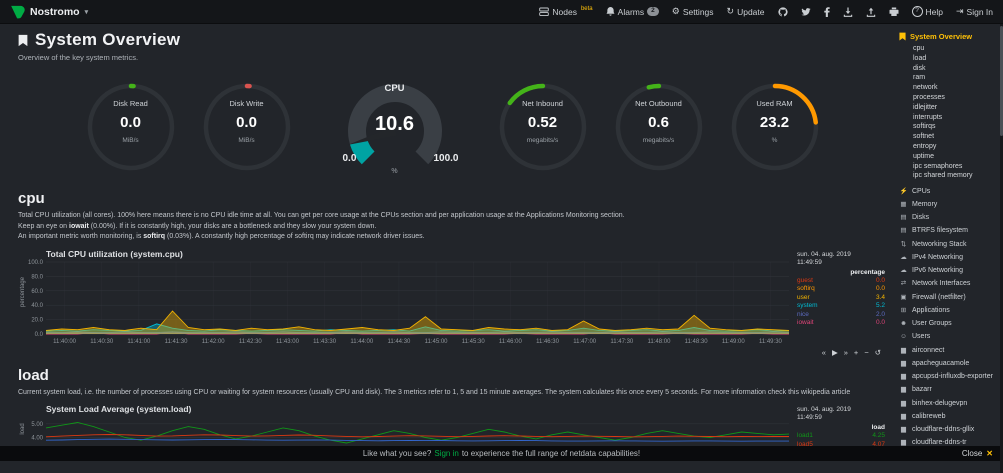 This screenshot has width=1003, height=473. What do you see at coordinates (548, 342) in the screenshot?
I see `svg-text: 11:46:30` at bounding box center [548, 342].